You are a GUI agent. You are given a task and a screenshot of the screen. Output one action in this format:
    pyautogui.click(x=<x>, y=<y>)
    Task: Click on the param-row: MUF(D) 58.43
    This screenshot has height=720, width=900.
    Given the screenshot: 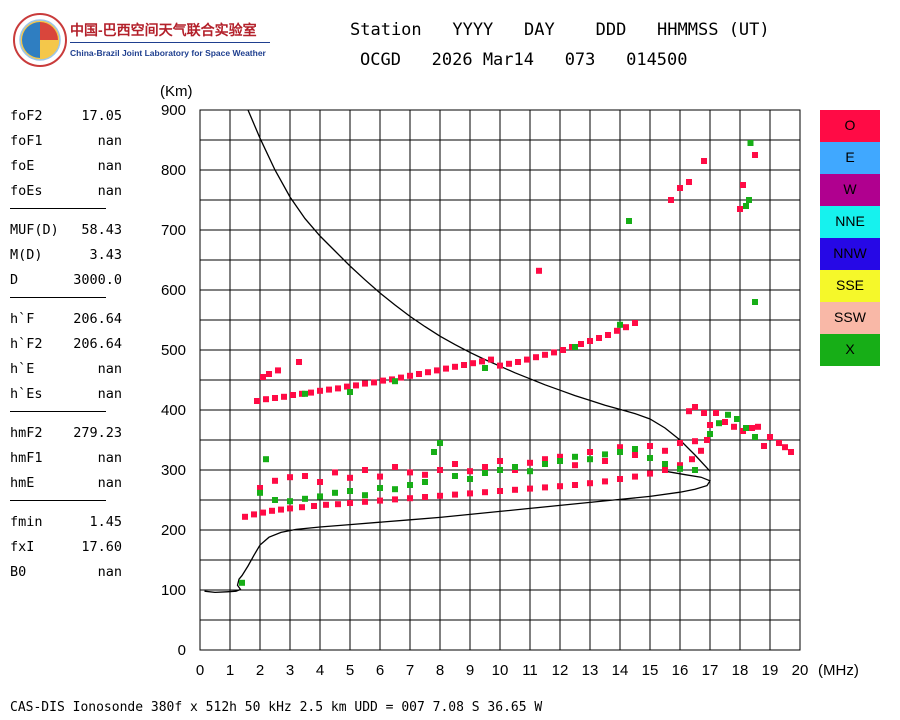 What is the action you would take?
    pyautogui.click(x=80, y=234)
    